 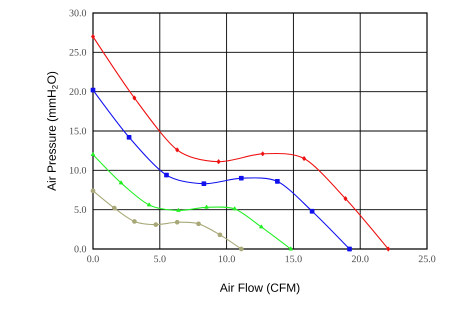 What do you see at coordinates (226, 259) in the screenshot?
I see `x-tick-label: 10.0` at bounding box center [226, 259].